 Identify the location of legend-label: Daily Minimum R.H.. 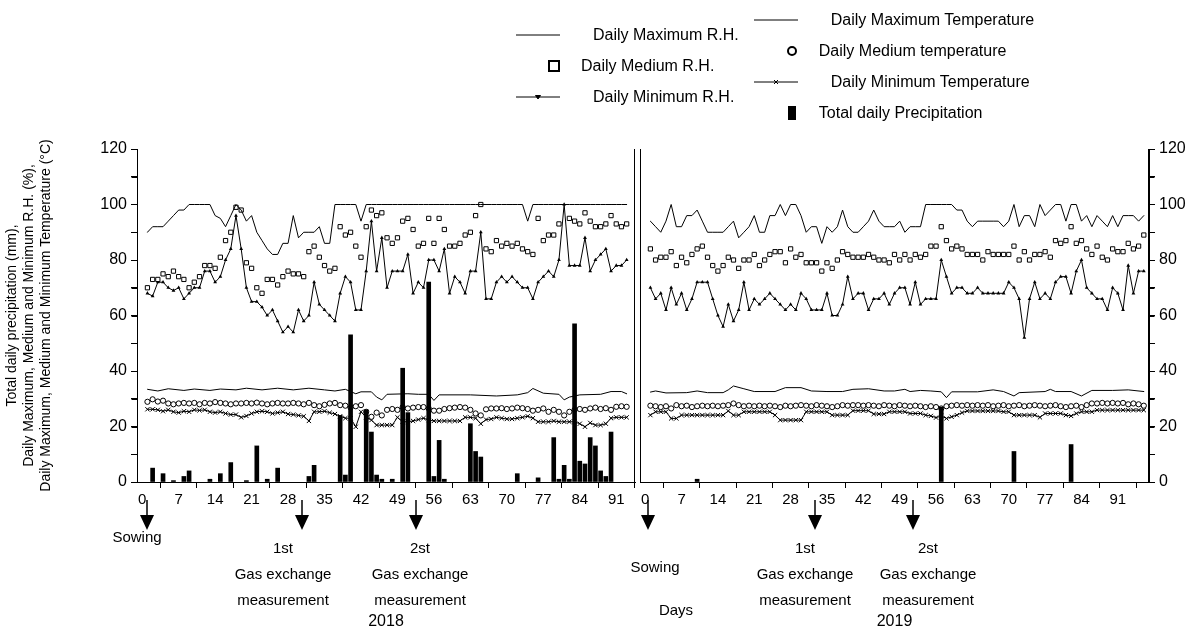
(664, 97).